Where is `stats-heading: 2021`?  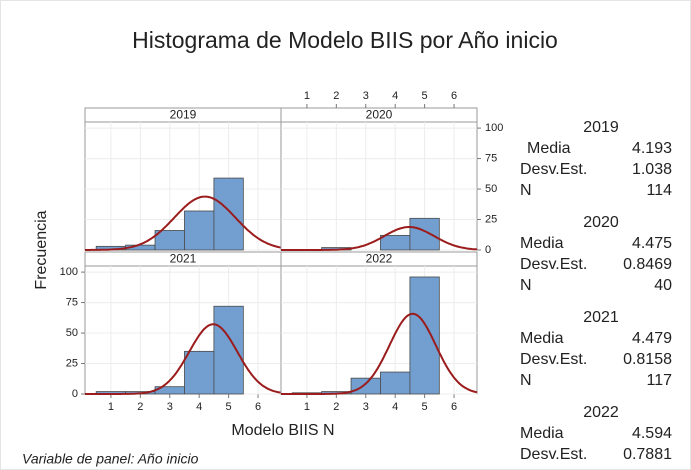
stats-heading: 2021 is located at coordinates (601, 317).